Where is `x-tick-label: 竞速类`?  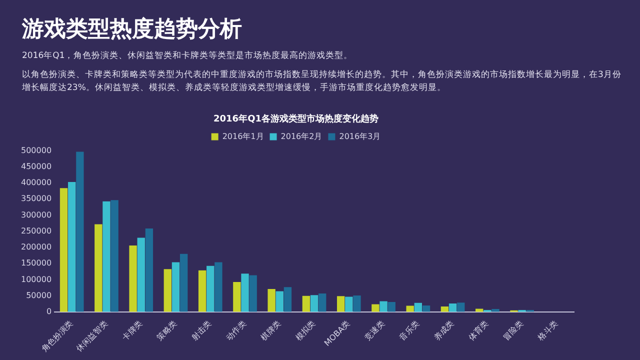 x-tick-label: 竞速类 is located at coordinates (374, 330).